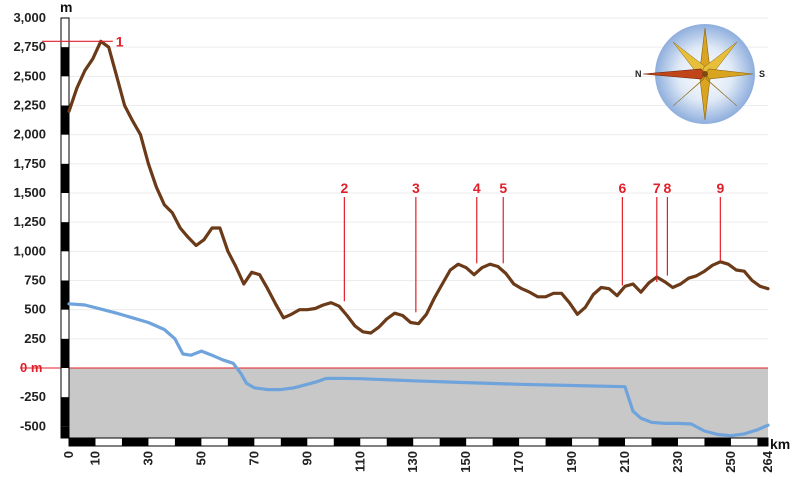 The height and width of the screenshot is (494, 800). Describe the element at coordinates (147, 458) in the screenshot. I see `x-tick-label: 30` at that location.